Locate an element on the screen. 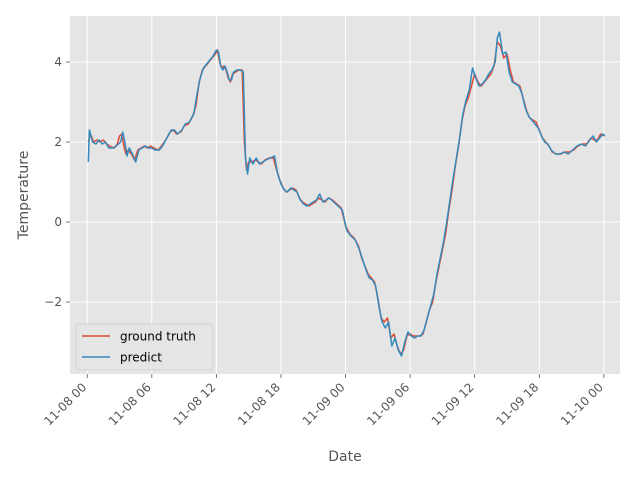 This screenshot has width=640, height=480. y-tick-label: 4 is located at coordinates (58, 62).